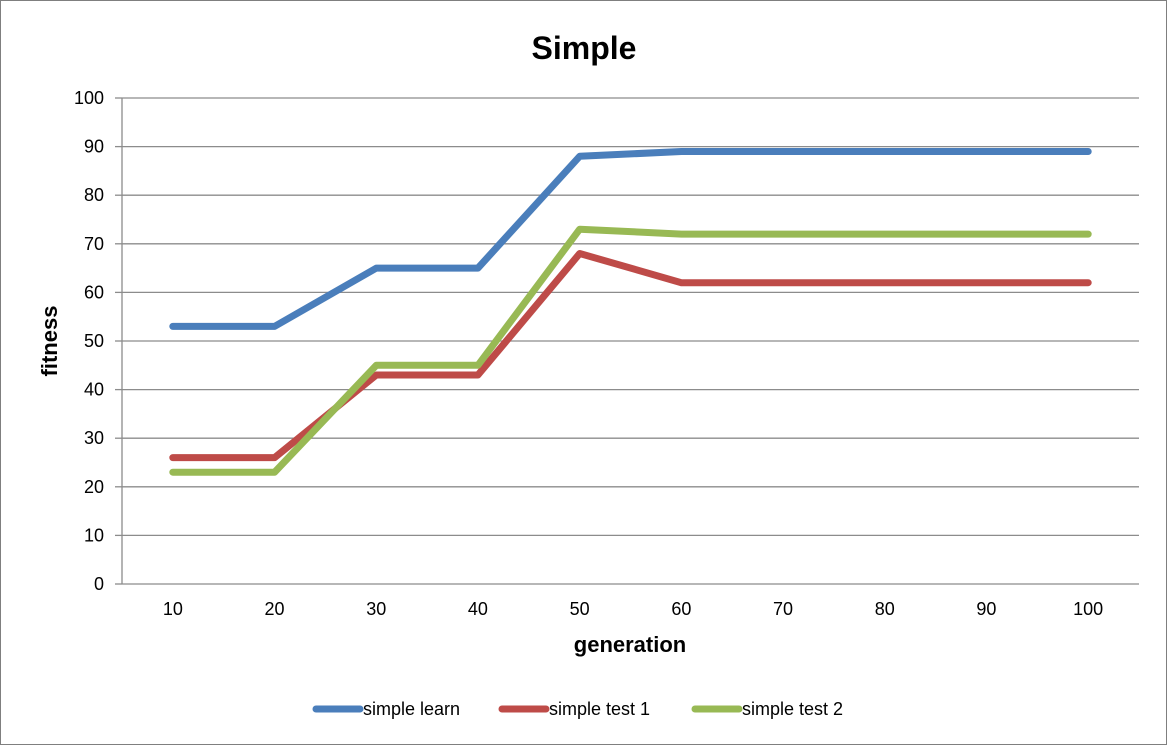  Describe the element at coordinates (478, 609) in the screenshot. I see `x-tick-label: 40` at that location.